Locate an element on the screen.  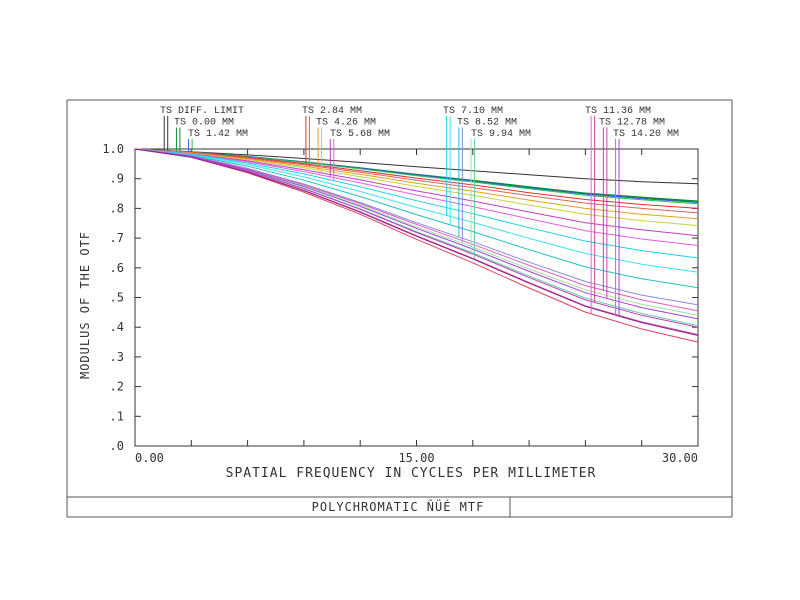
legend-label: TS 7.10 MM is located at coordinates (473, 111).